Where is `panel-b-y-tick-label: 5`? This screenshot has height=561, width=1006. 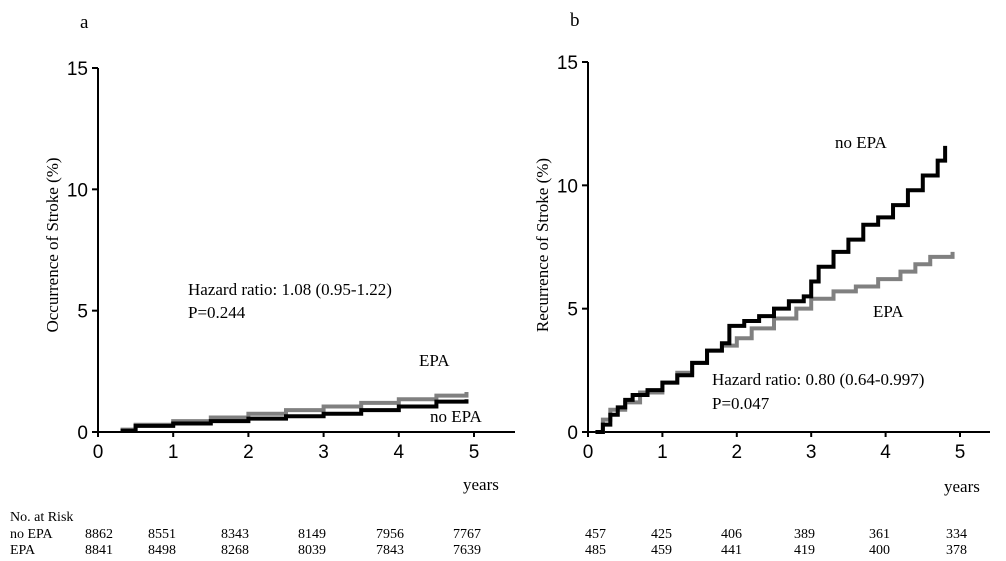
panel-b-y-tick-label: 5 is located at coordinates (572, 310).